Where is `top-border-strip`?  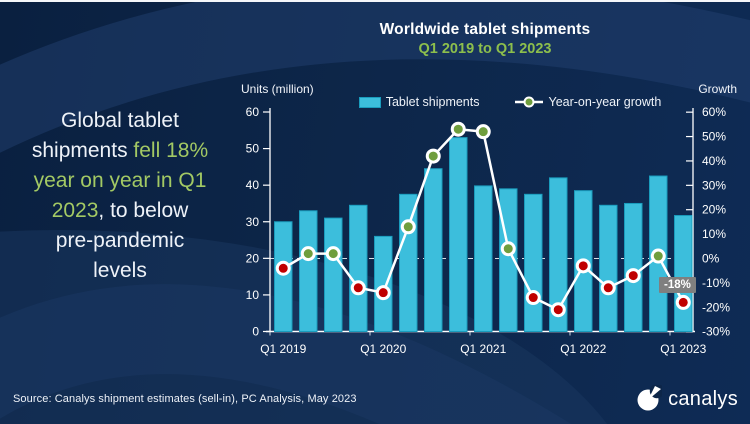
top-border-strip is located at coordinates (375, 1).